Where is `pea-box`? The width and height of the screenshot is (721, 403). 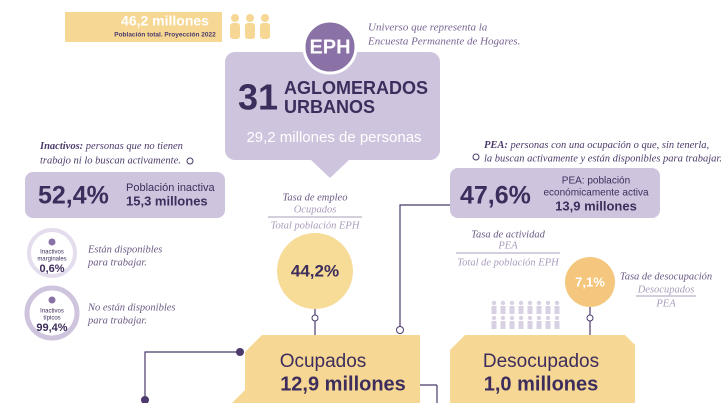 pea-box is located at coordinates (555, 193).